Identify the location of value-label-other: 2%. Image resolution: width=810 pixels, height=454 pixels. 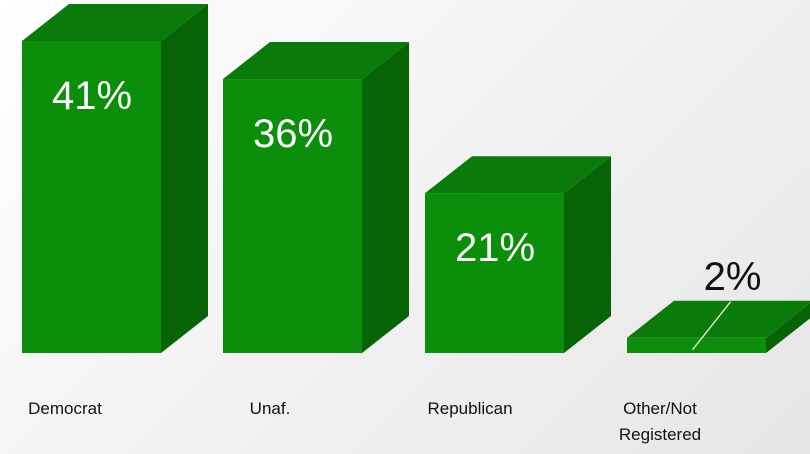
(733, 277).